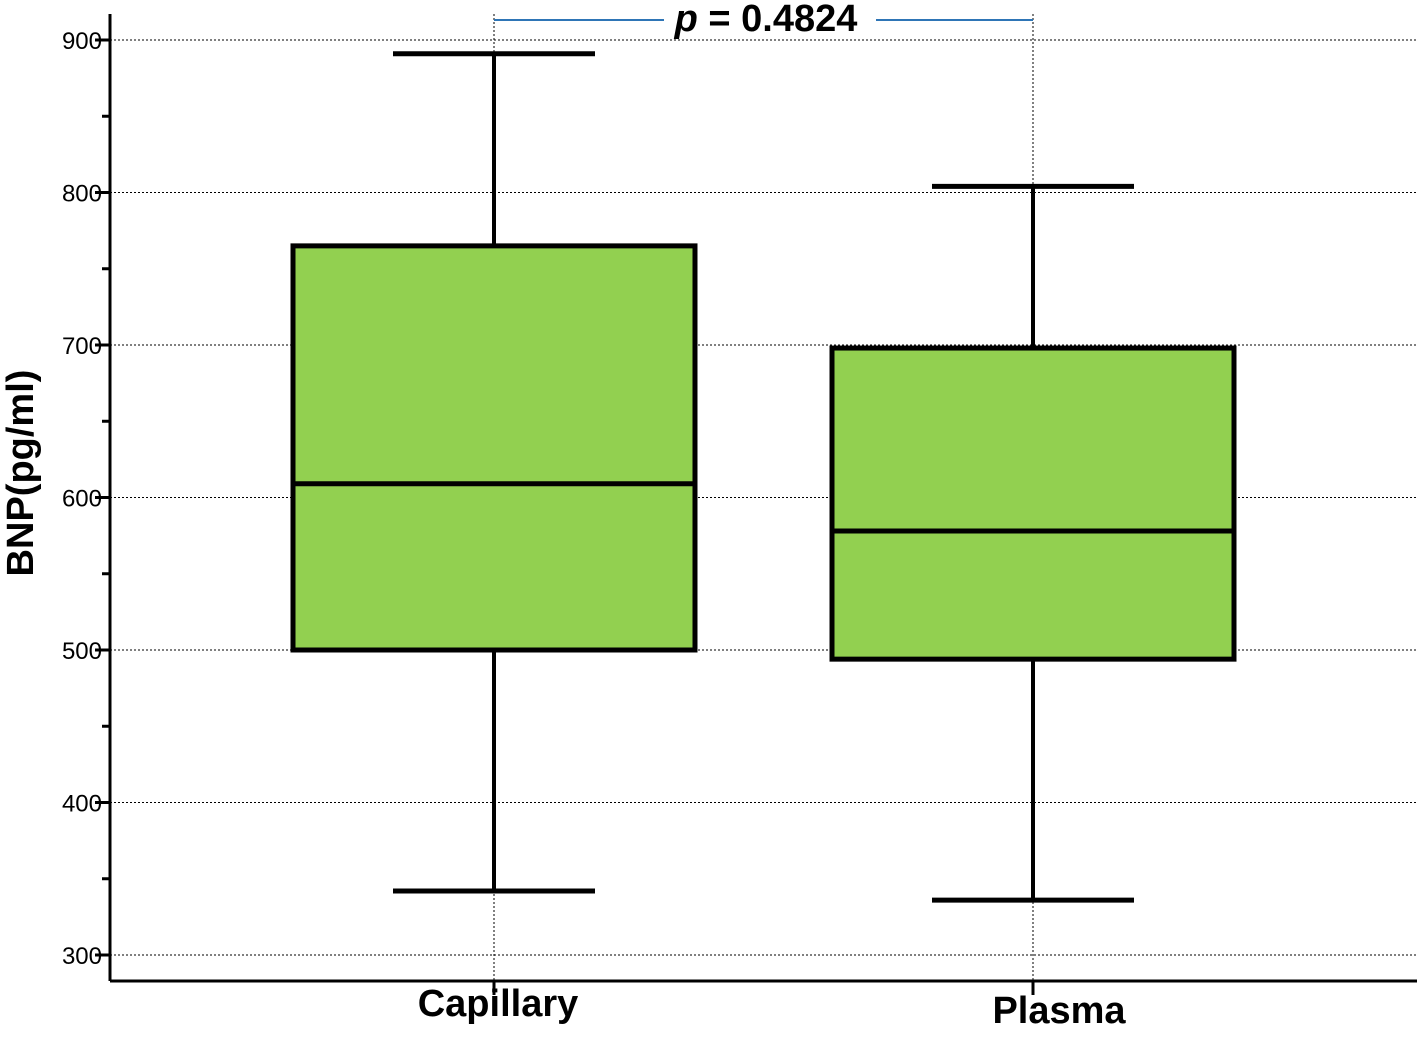 The image size is (1417, 1043). I want to click on y-tick-label-300: 300, so click(82, 956).